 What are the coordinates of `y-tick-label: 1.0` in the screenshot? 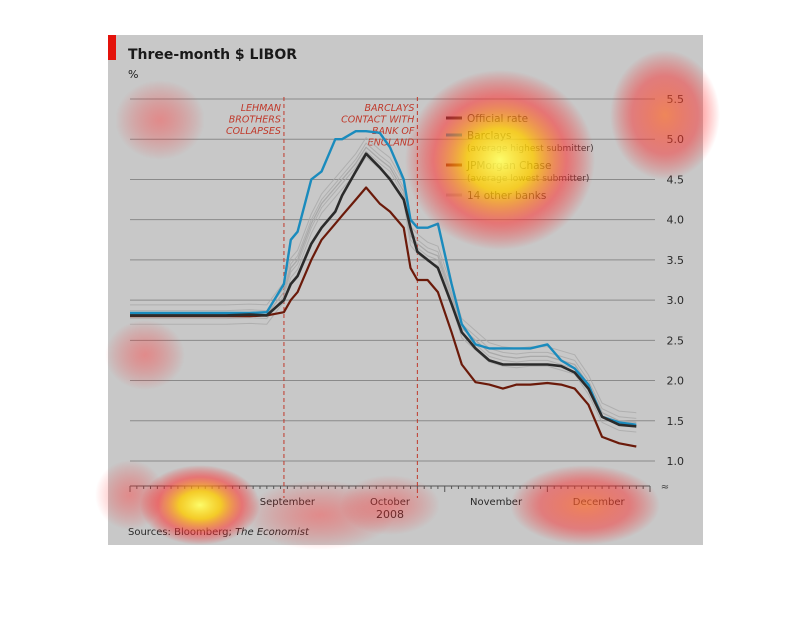 It's located at (676, 461).